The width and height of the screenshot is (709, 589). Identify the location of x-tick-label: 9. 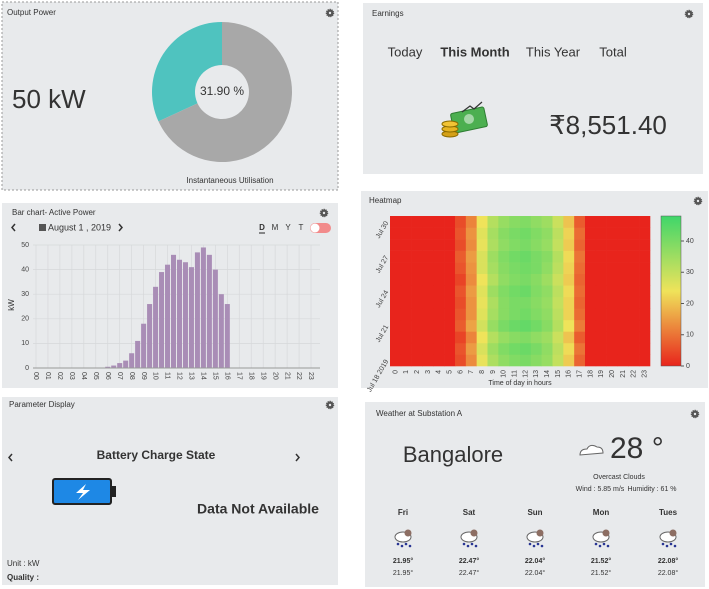
(493, 372).